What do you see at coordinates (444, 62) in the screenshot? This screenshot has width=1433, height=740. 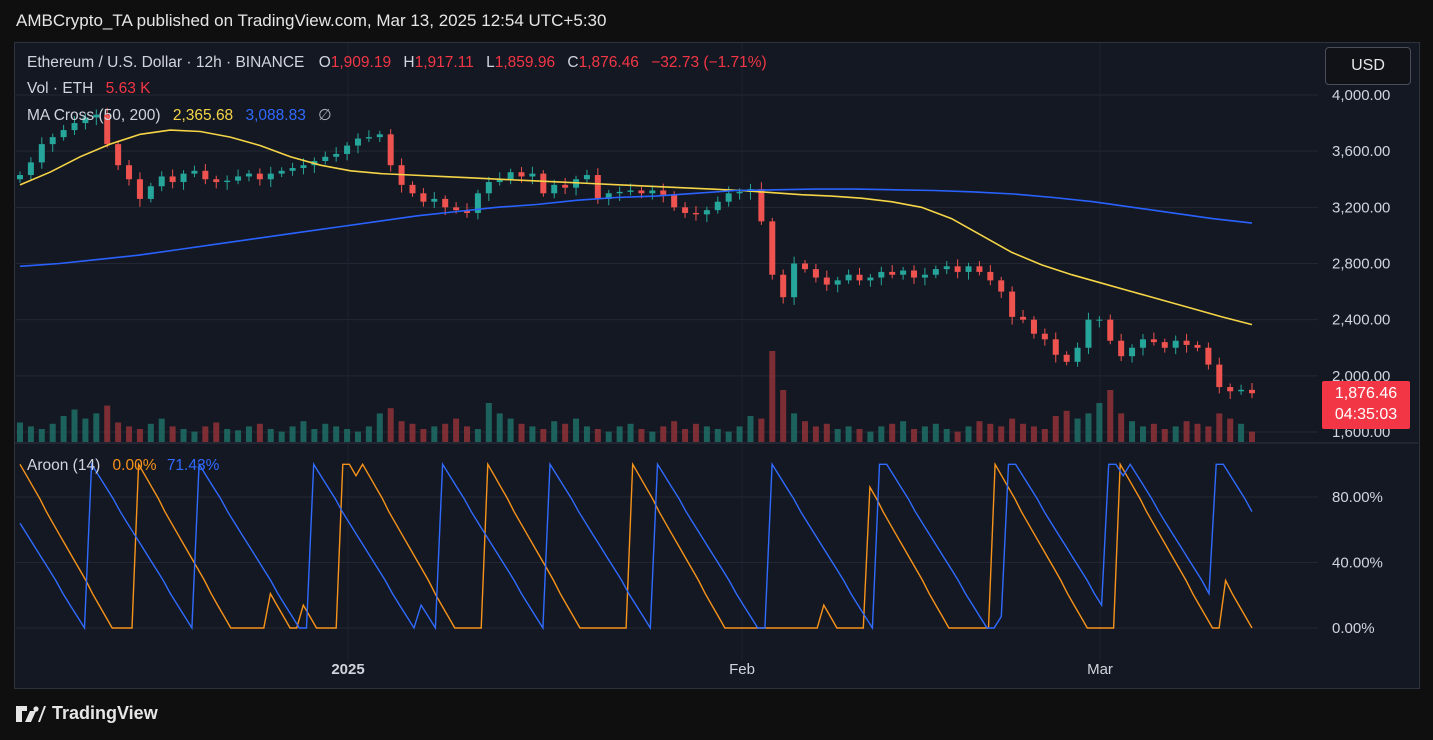 I see `high-value: 1,917.11` at bounding box center [444, 62].